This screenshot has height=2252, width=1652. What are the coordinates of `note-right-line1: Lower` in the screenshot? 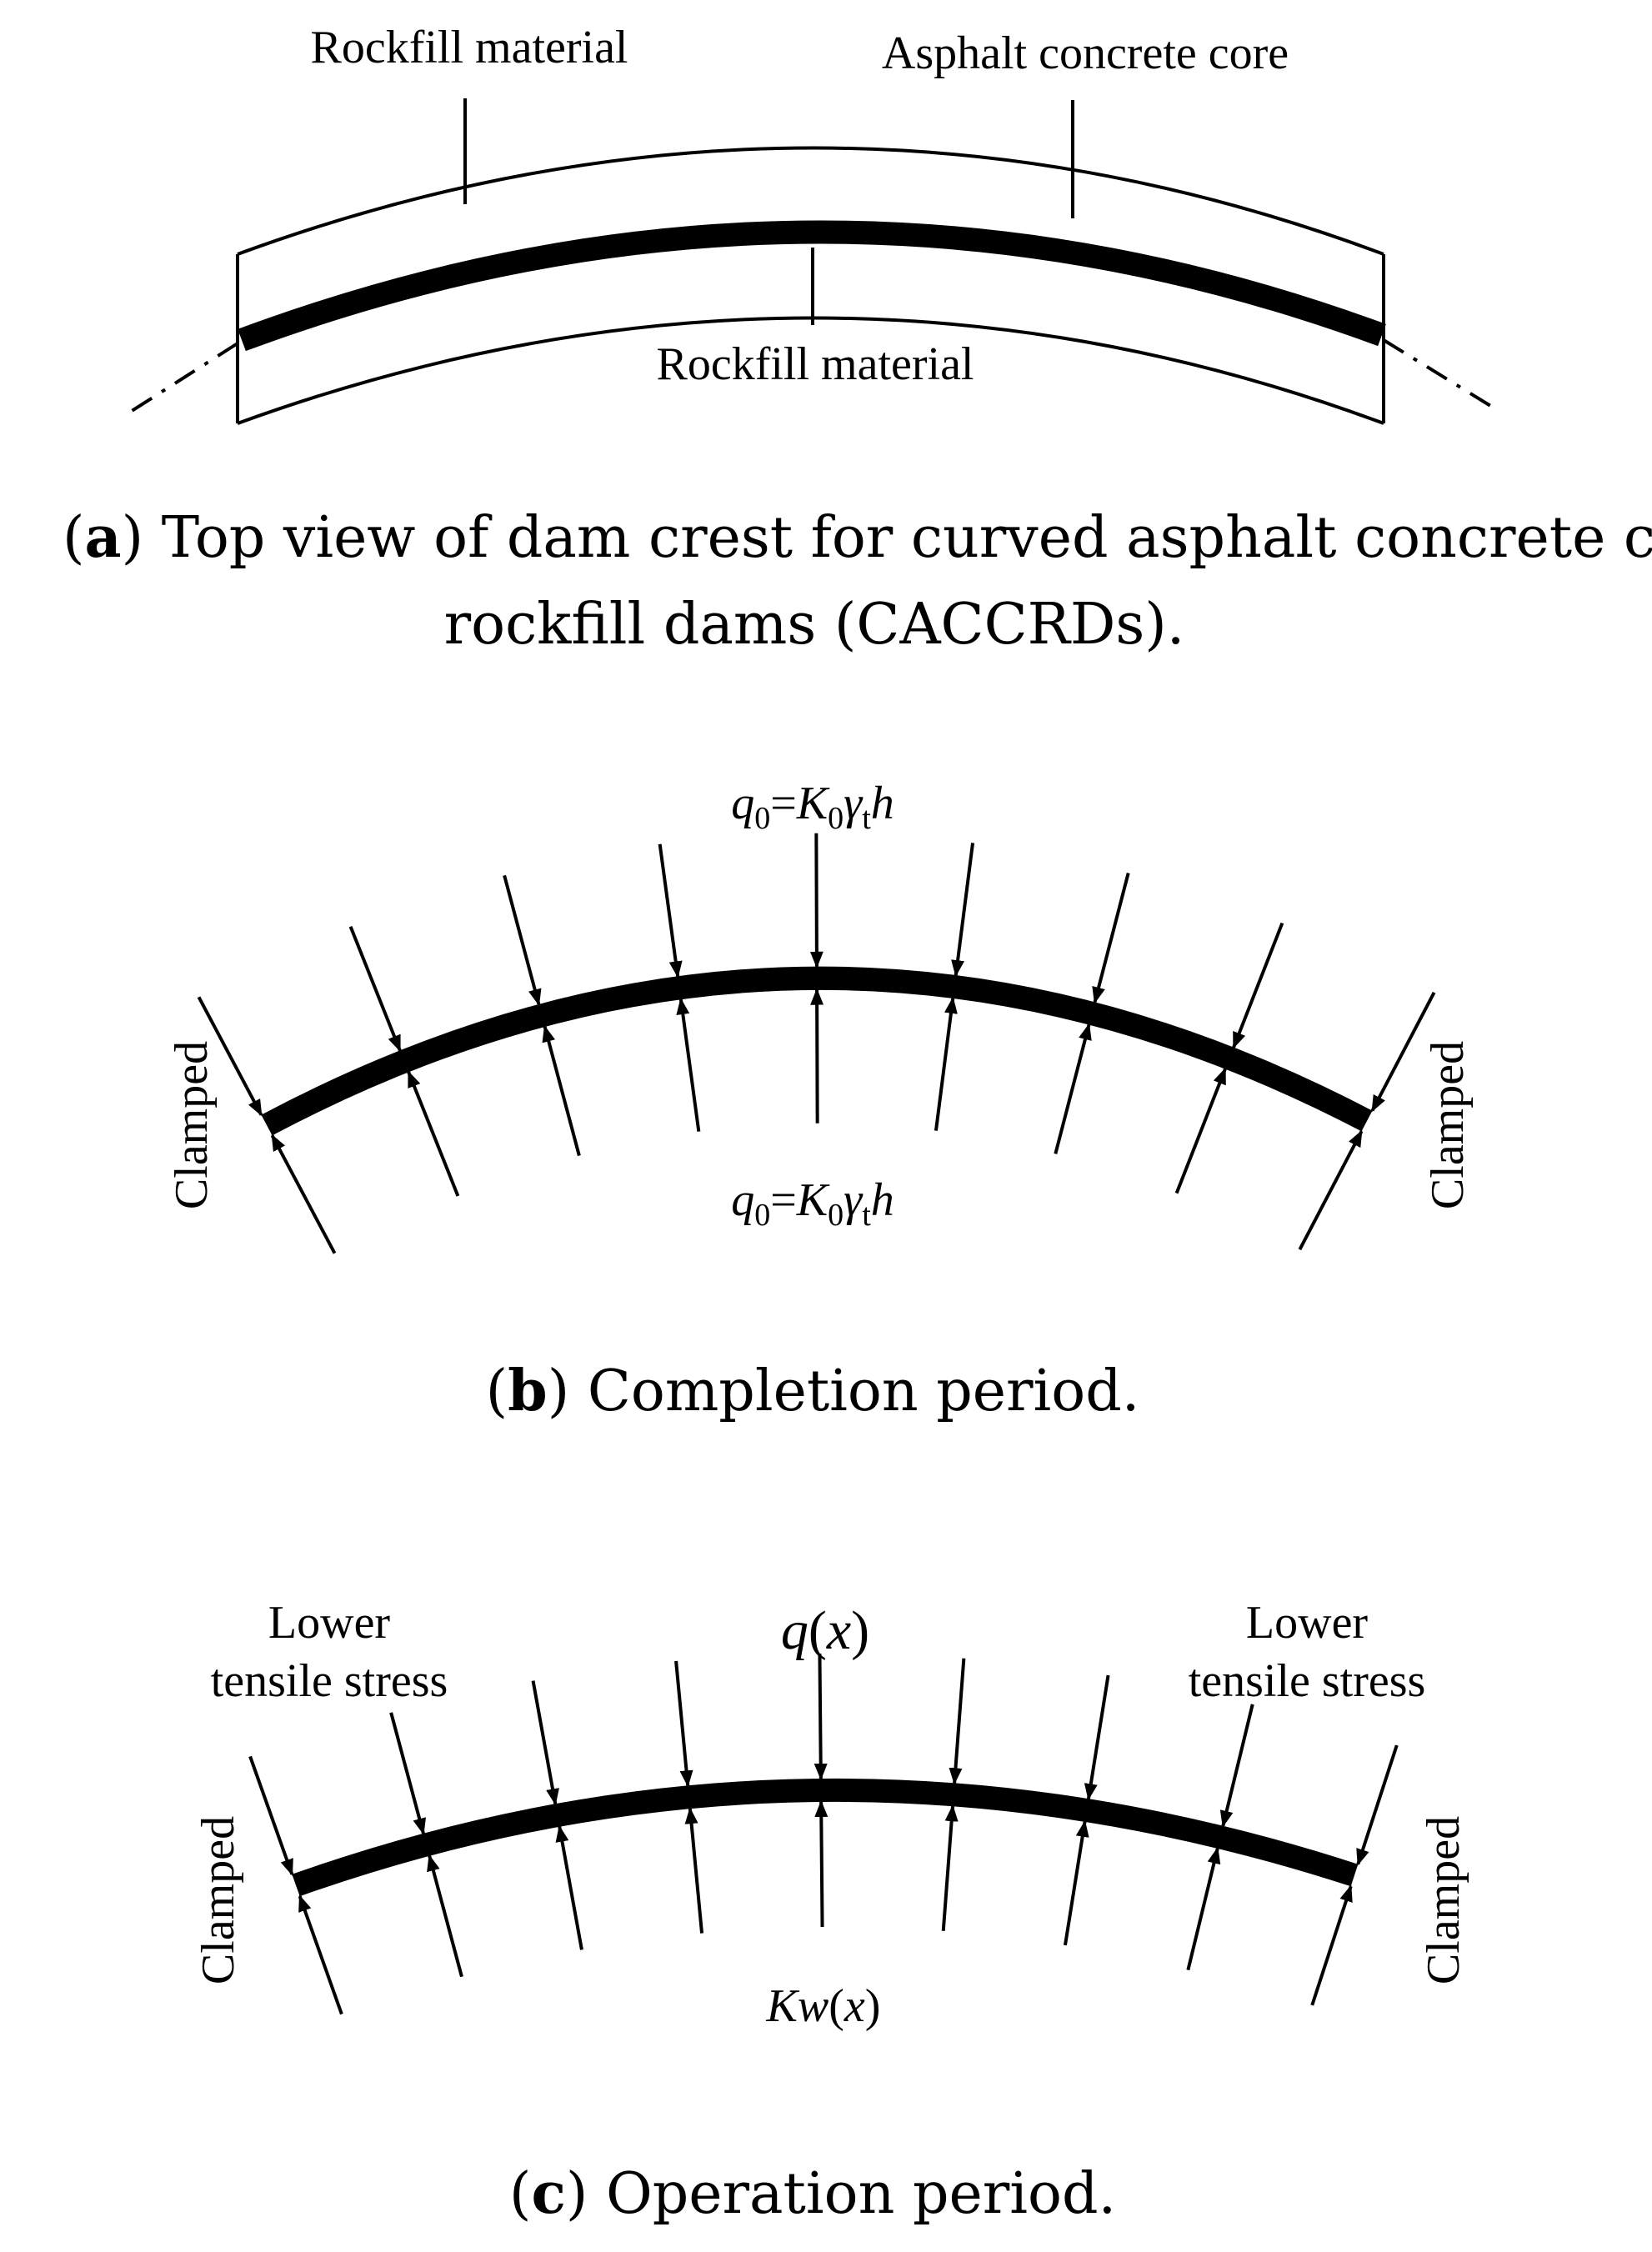 It's located at (1307, 1623).